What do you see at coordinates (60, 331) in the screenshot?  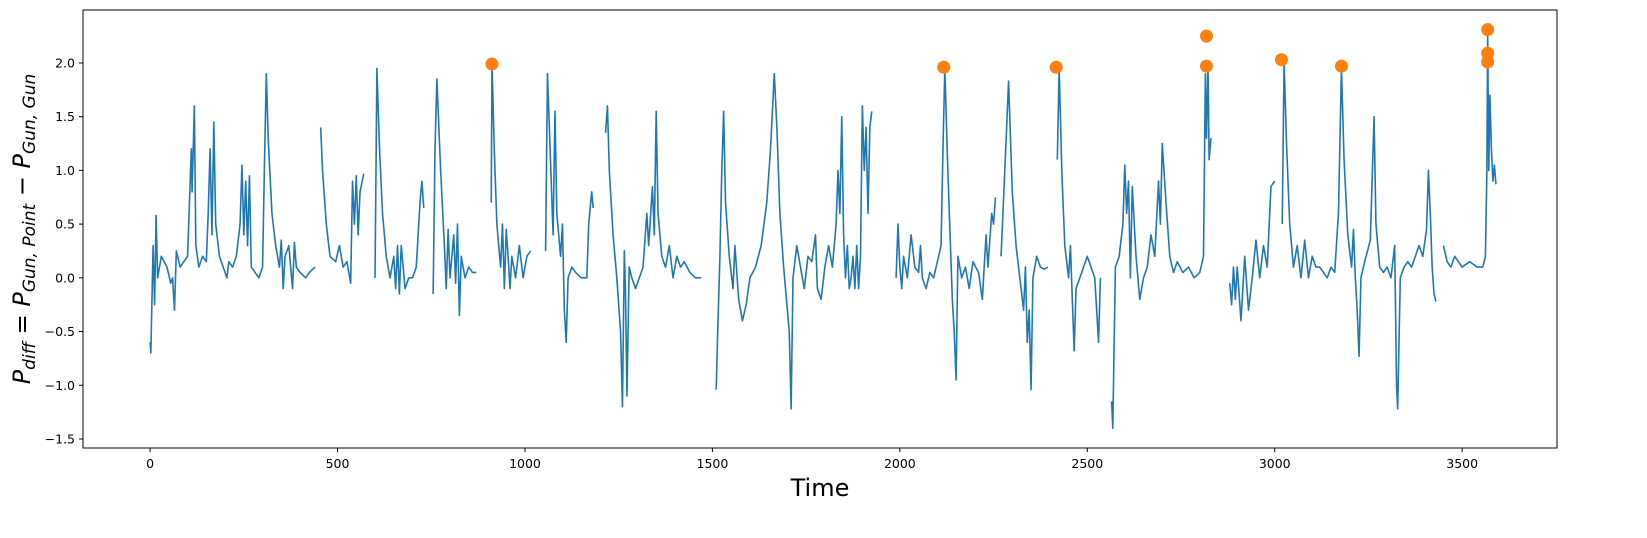 I see `y-tick-label: −0.5` at bounding box center [60, 331].